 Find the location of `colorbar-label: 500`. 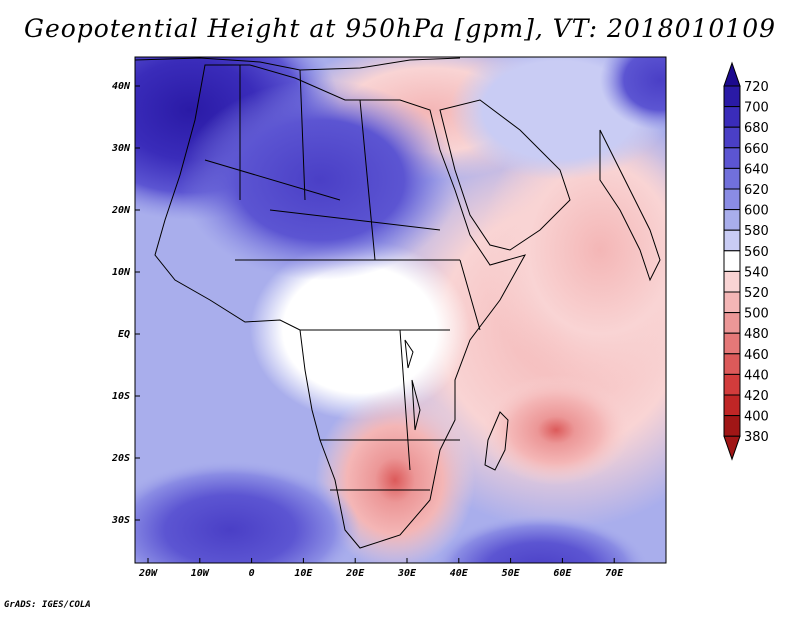

colorbar-label: 500 is located at coordinates (756, 314).